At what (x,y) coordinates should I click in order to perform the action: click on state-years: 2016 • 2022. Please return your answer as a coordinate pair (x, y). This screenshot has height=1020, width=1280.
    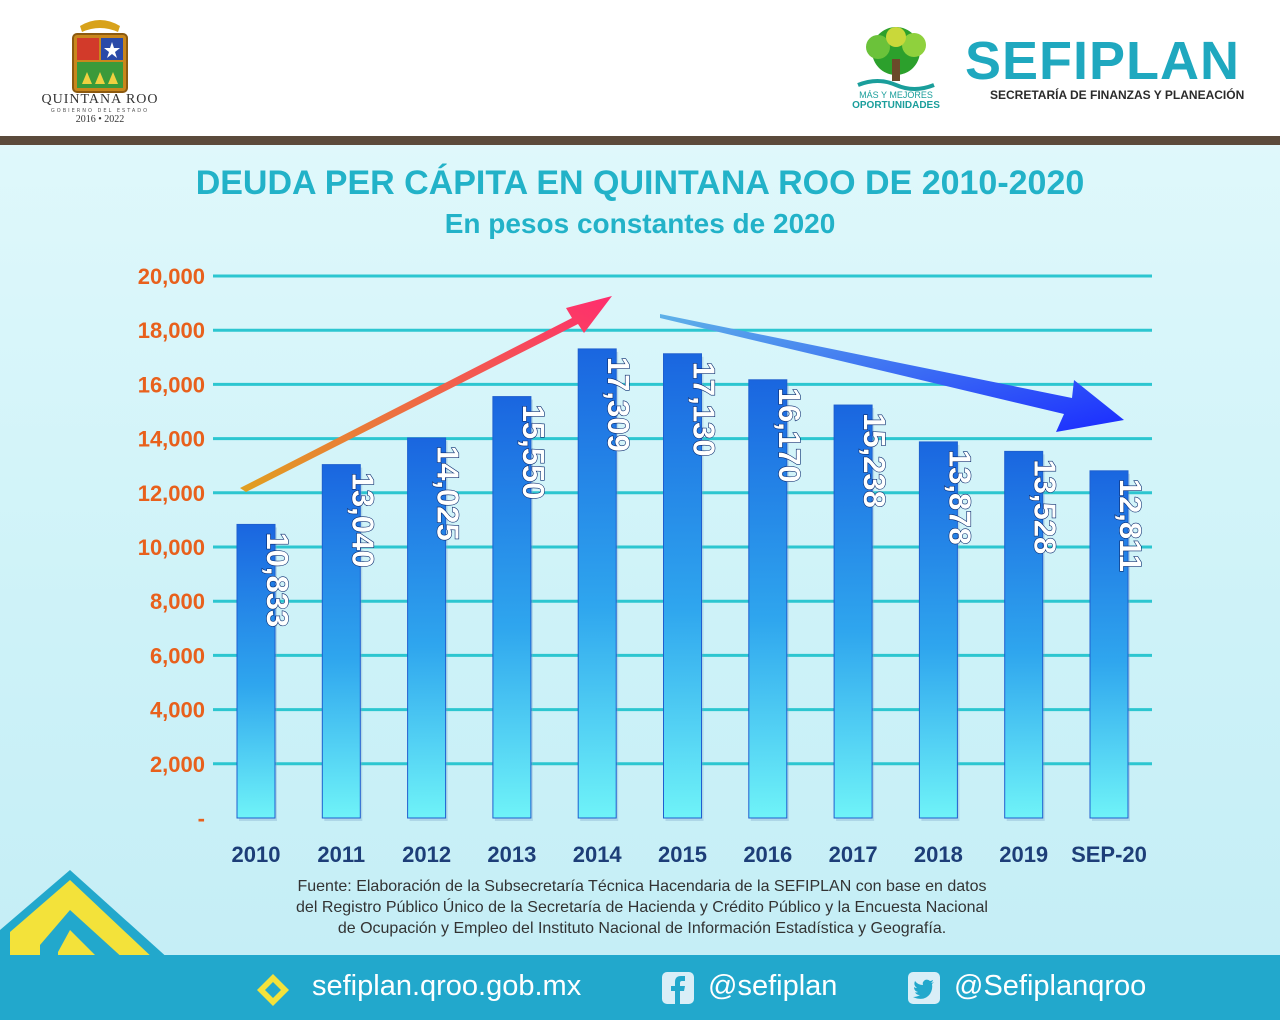
    Looking at the image, I should click on (100, 119).